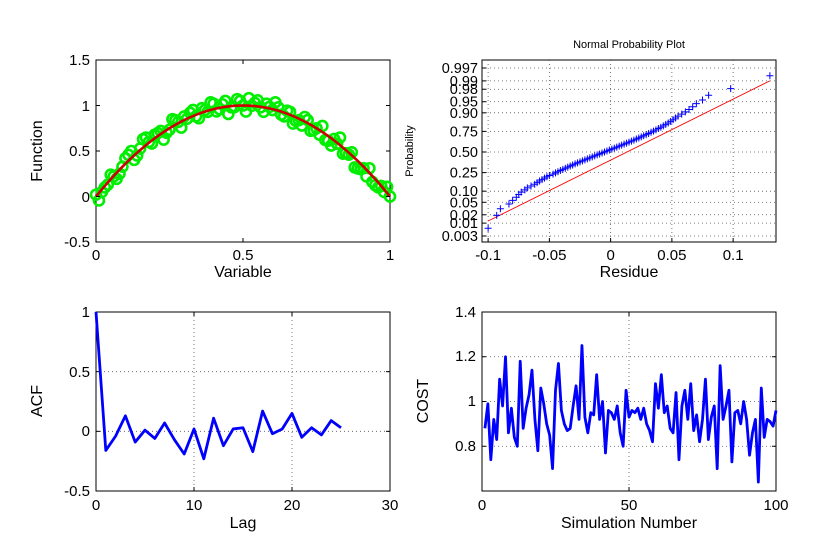 The height and width of the screenshot is (554, 830). I want to click on xtick-label: 10, so click(194, 505).